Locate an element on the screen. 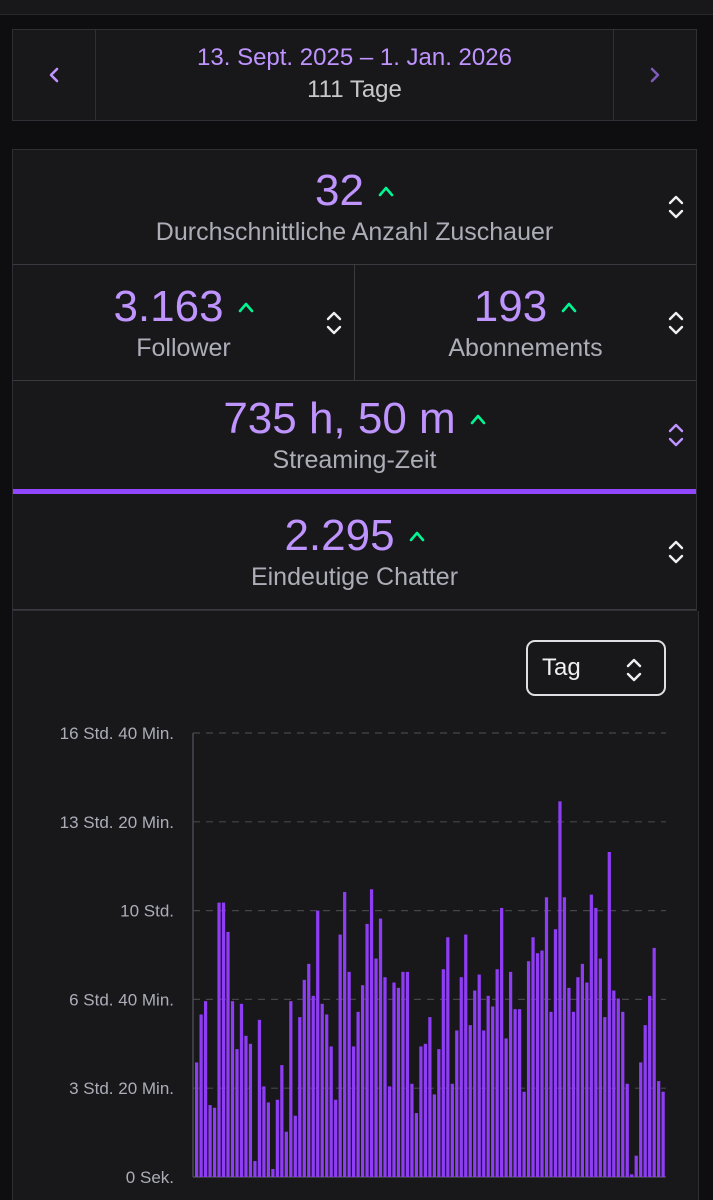 The image size is (713, 1200). stat-unique-chatters: 2.295 Eindeutige Chatter is located at coordinates (354, 551).